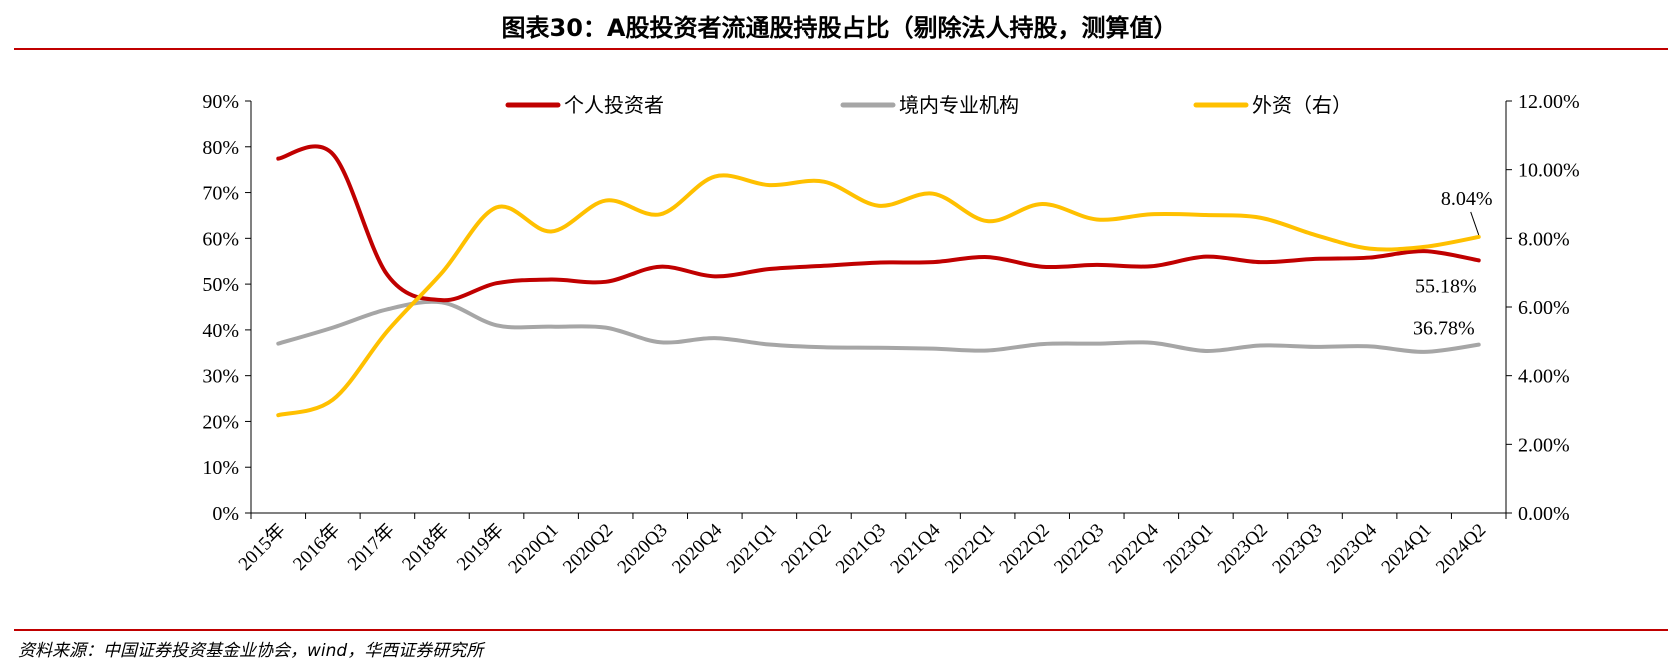 This screenshot has width=1679, height=662. I want to click on chart-title: 图表30：A股投资者流通股持股占比（剔除法人持股，测算值）, so click(839, 28).